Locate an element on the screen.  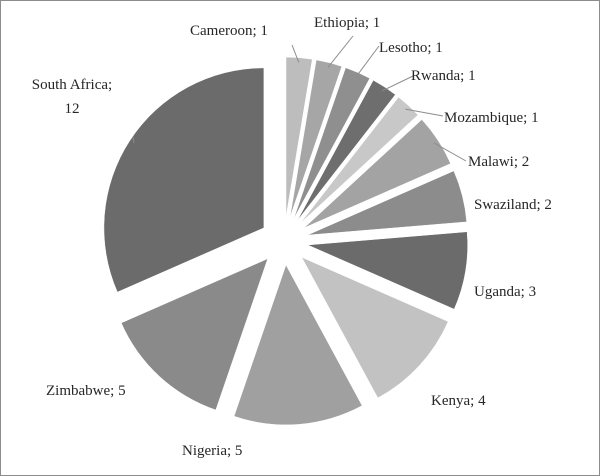
leader-line-malawi is located at coordinates (450, 152).